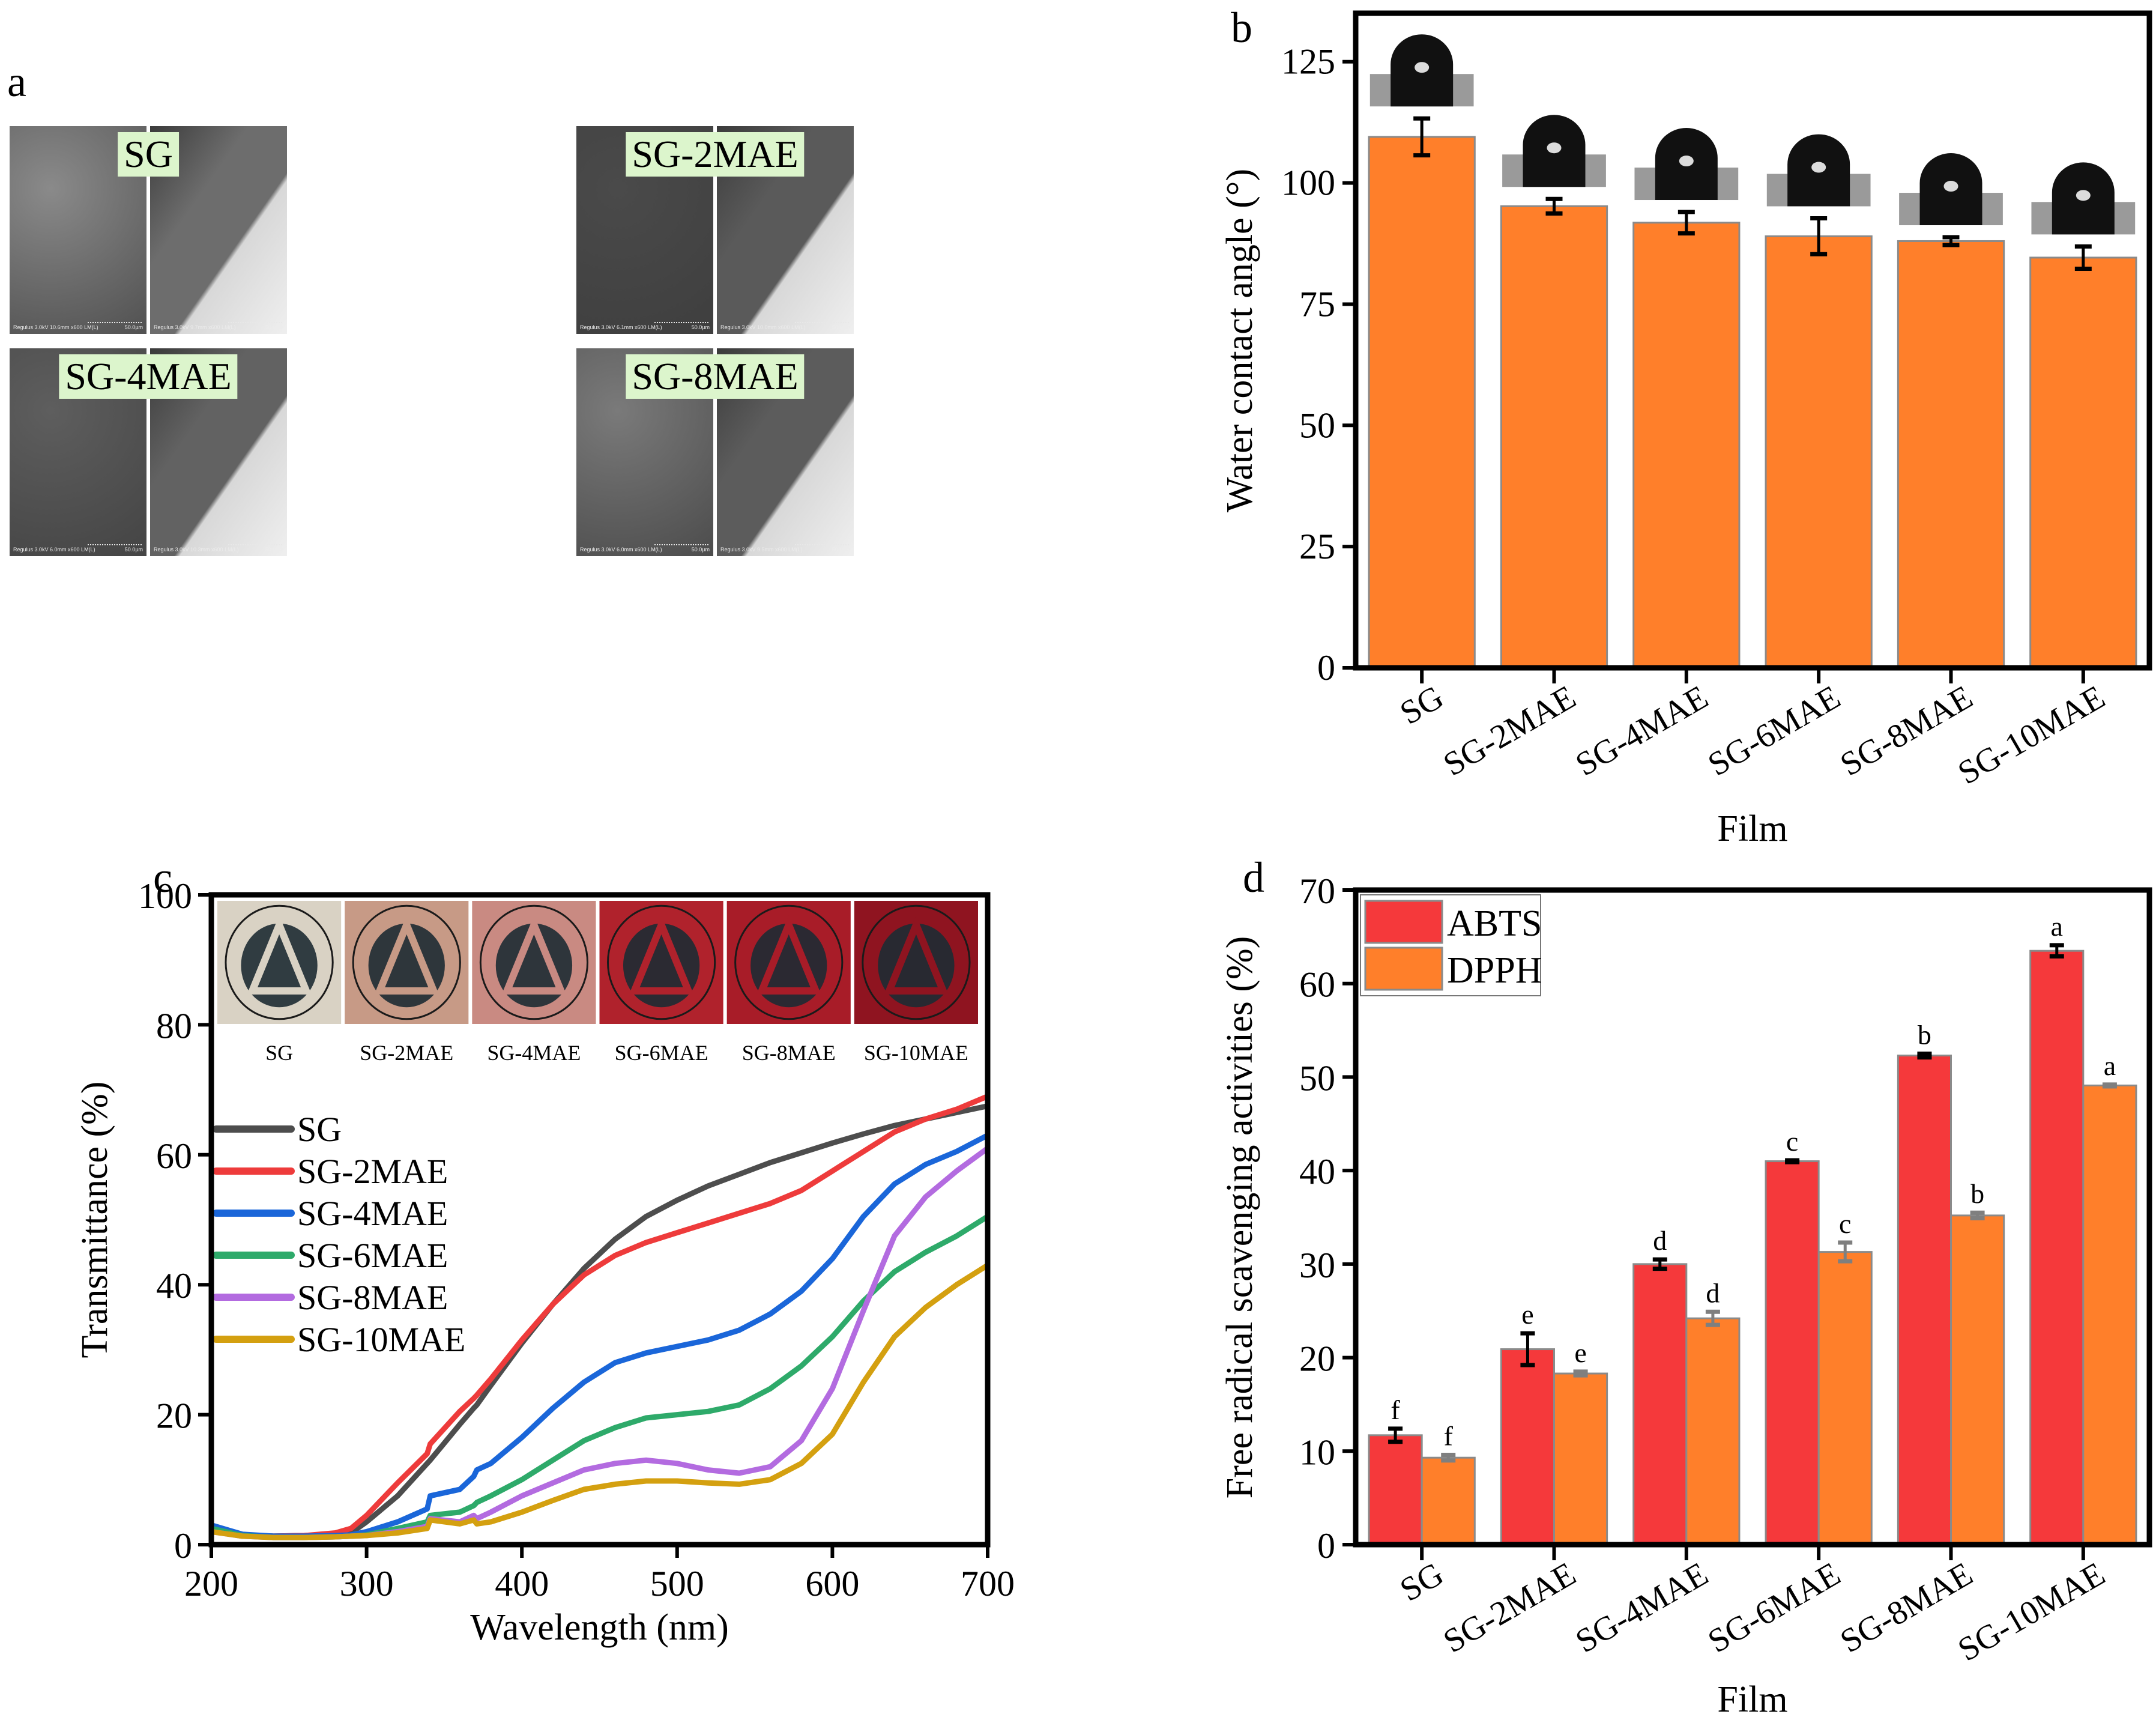 This screenshot has height=1720, width=2156. I want to click on legend-swatch, so click(1403, 968).